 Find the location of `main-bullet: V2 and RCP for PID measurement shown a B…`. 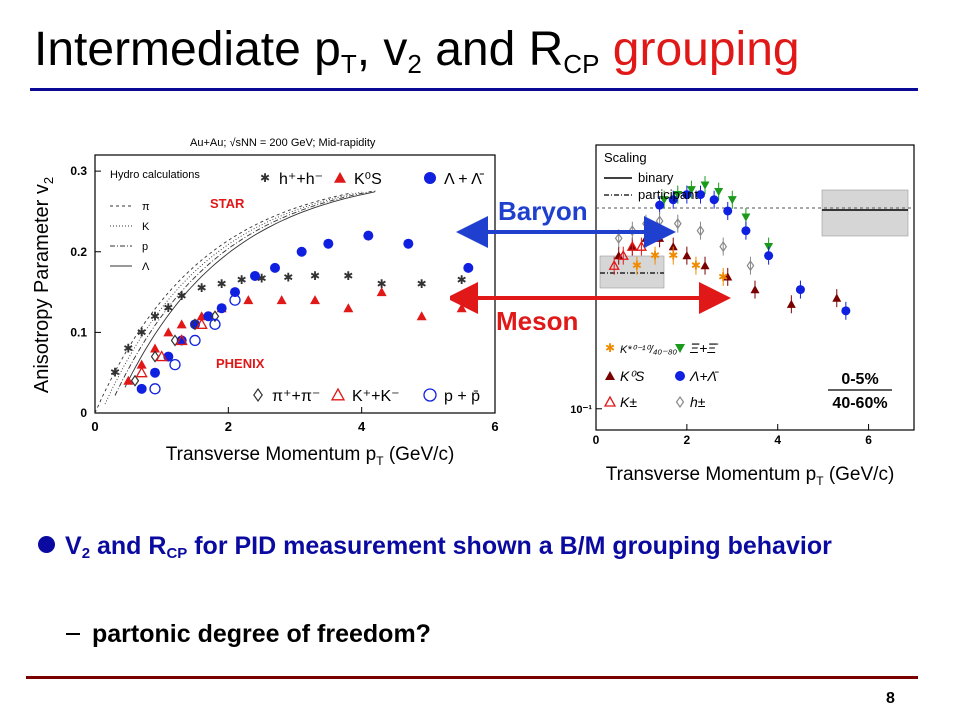

main-bullet: V2 and RCP for PID measurement shown a B… is located at coordinates (478, 550).